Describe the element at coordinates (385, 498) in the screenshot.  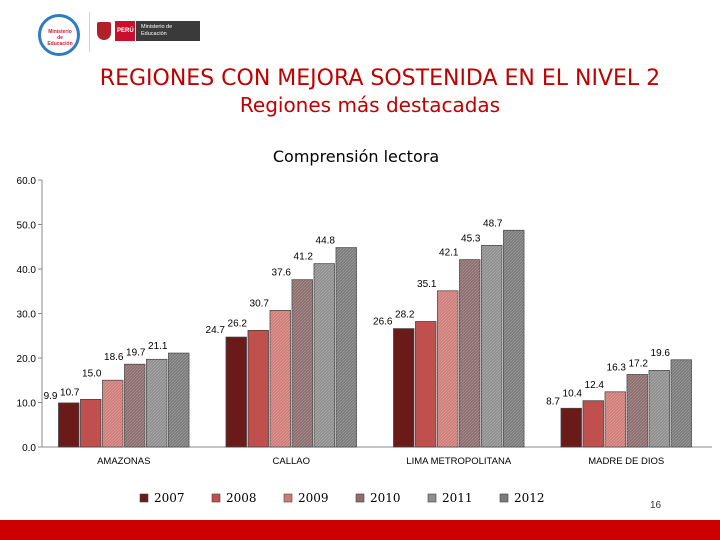
I see `legend-label-2010: 2010` at that location.